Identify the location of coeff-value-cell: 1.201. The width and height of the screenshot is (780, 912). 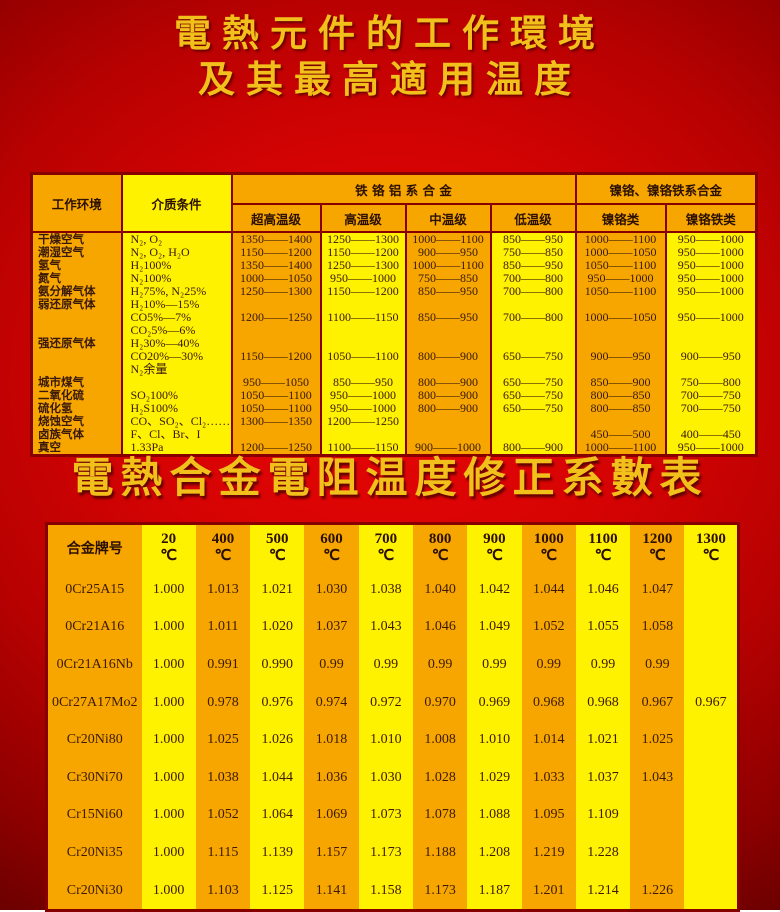
(548, 891).